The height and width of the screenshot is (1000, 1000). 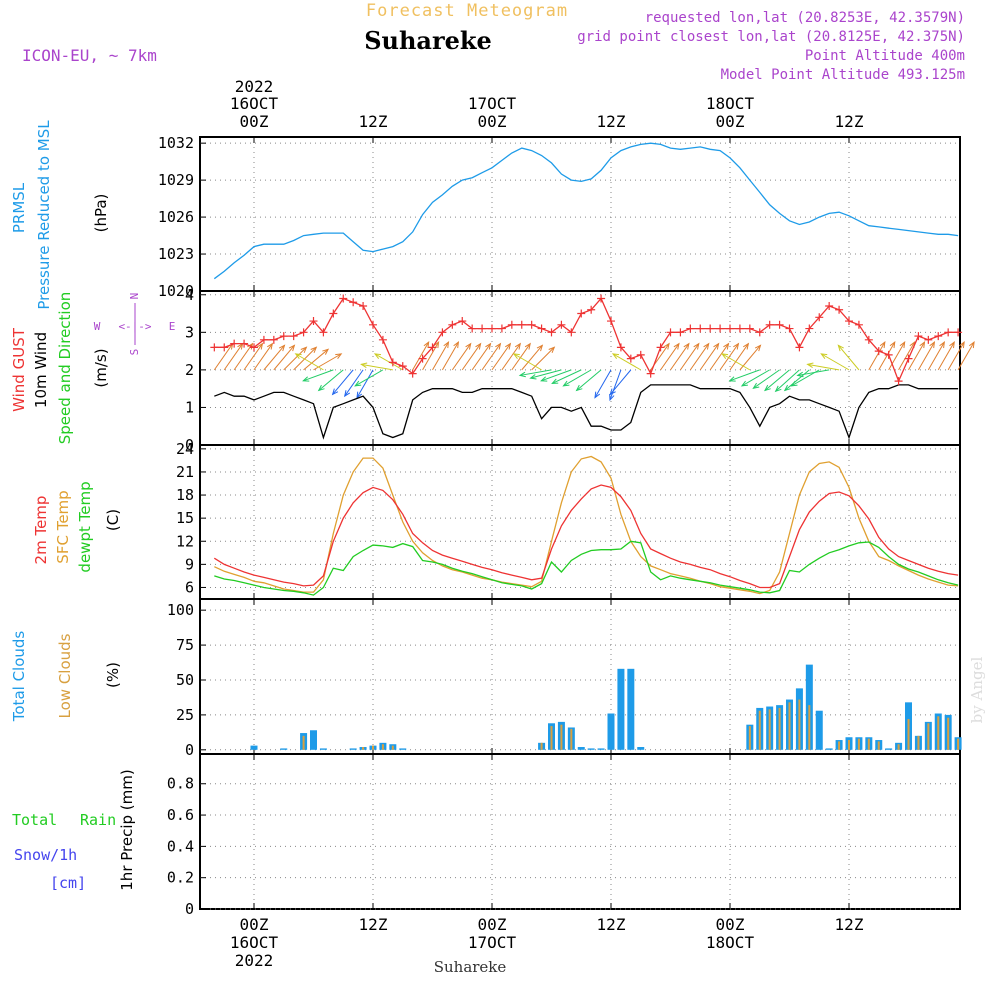 What do you see at coordinates (41, 530) in the screenshot?
I see `temp2m-label: 2m Temp` at bounding box center [41, 530].